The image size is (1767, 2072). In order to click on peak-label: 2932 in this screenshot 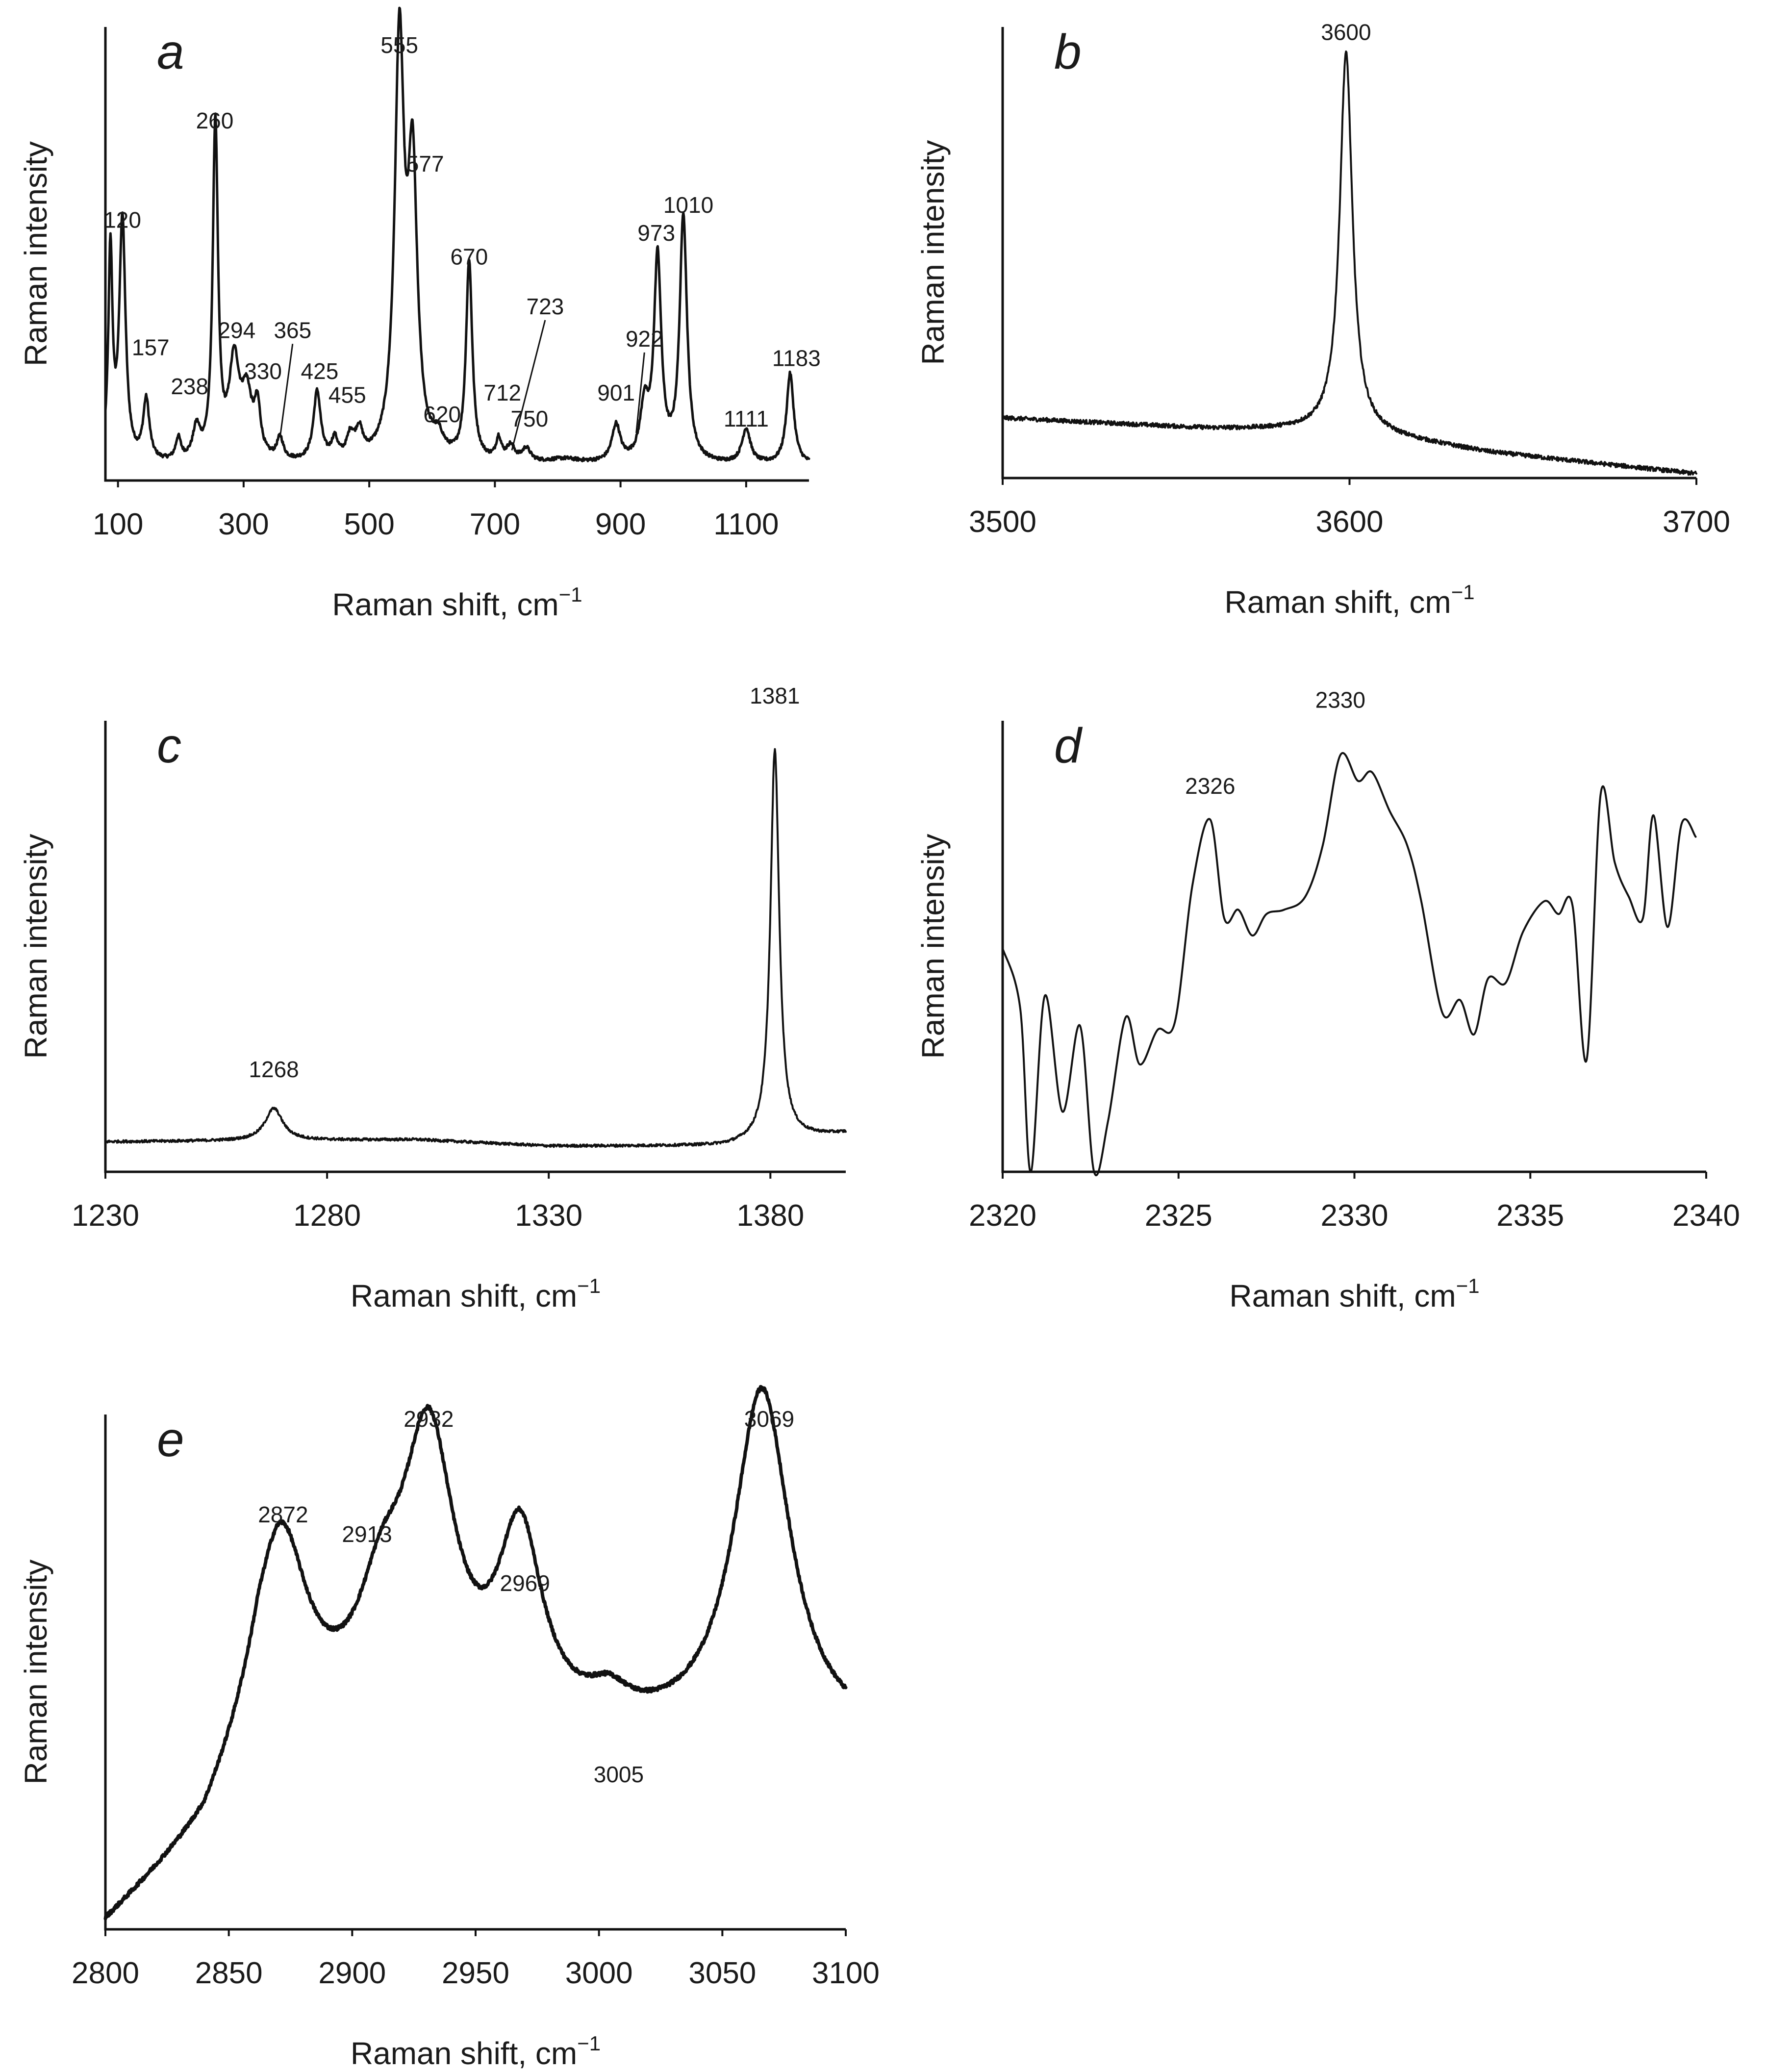, I will do `click(429, 1419)`.